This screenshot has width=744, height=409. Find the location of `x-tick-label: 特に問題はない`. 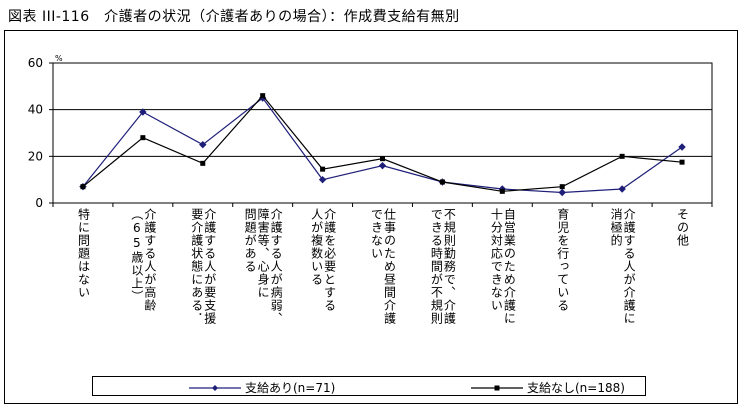

x-tick-label: 特に問題はない is located at coordinates (83, 253).